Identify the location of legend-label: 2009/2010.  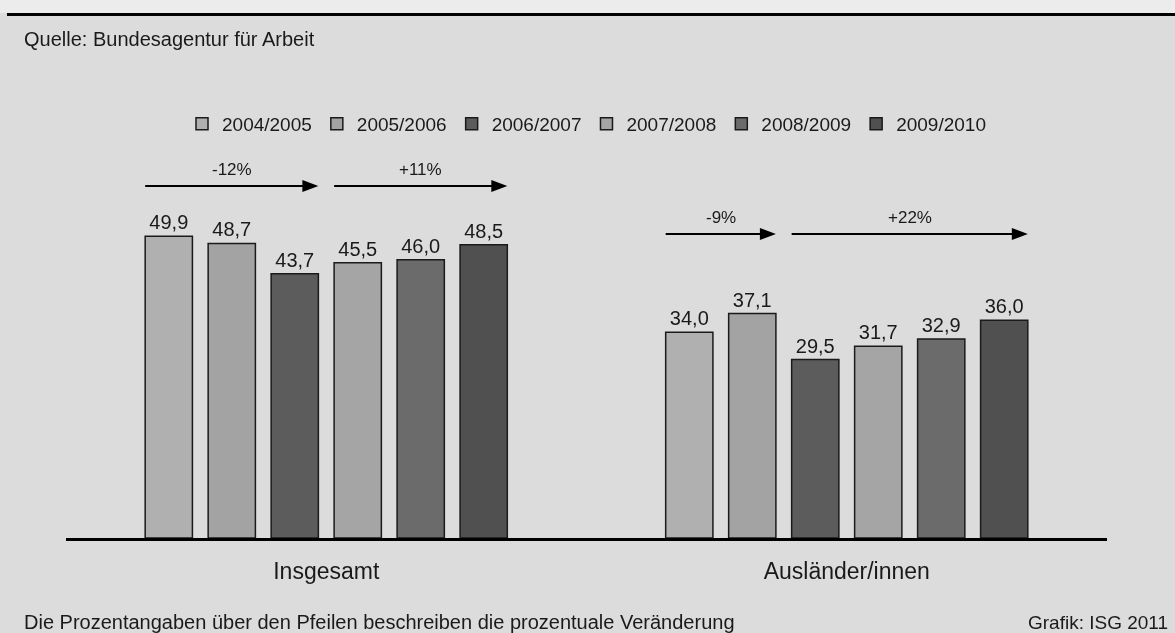
(941, 125).